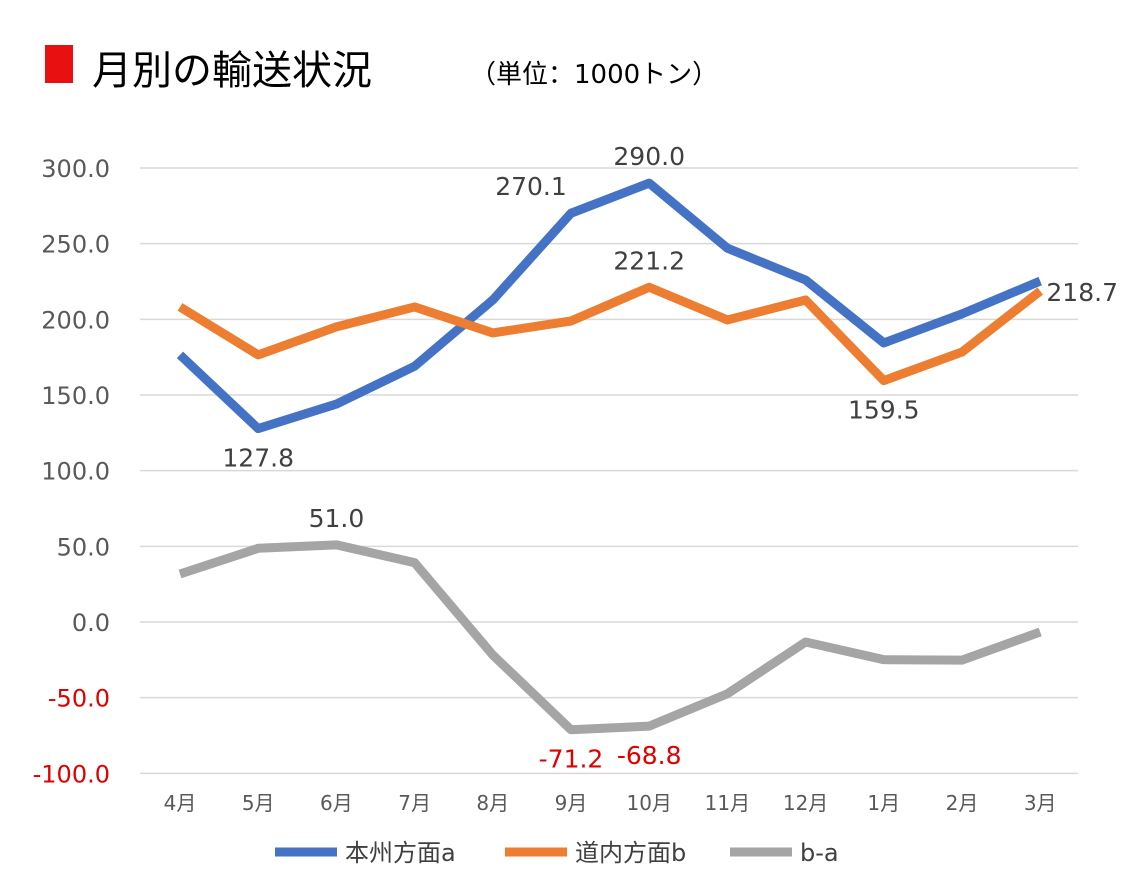  Describe the element at coordinates (75, 245) in the screenshot. I see `y-tick-label: 250.0` at that location.